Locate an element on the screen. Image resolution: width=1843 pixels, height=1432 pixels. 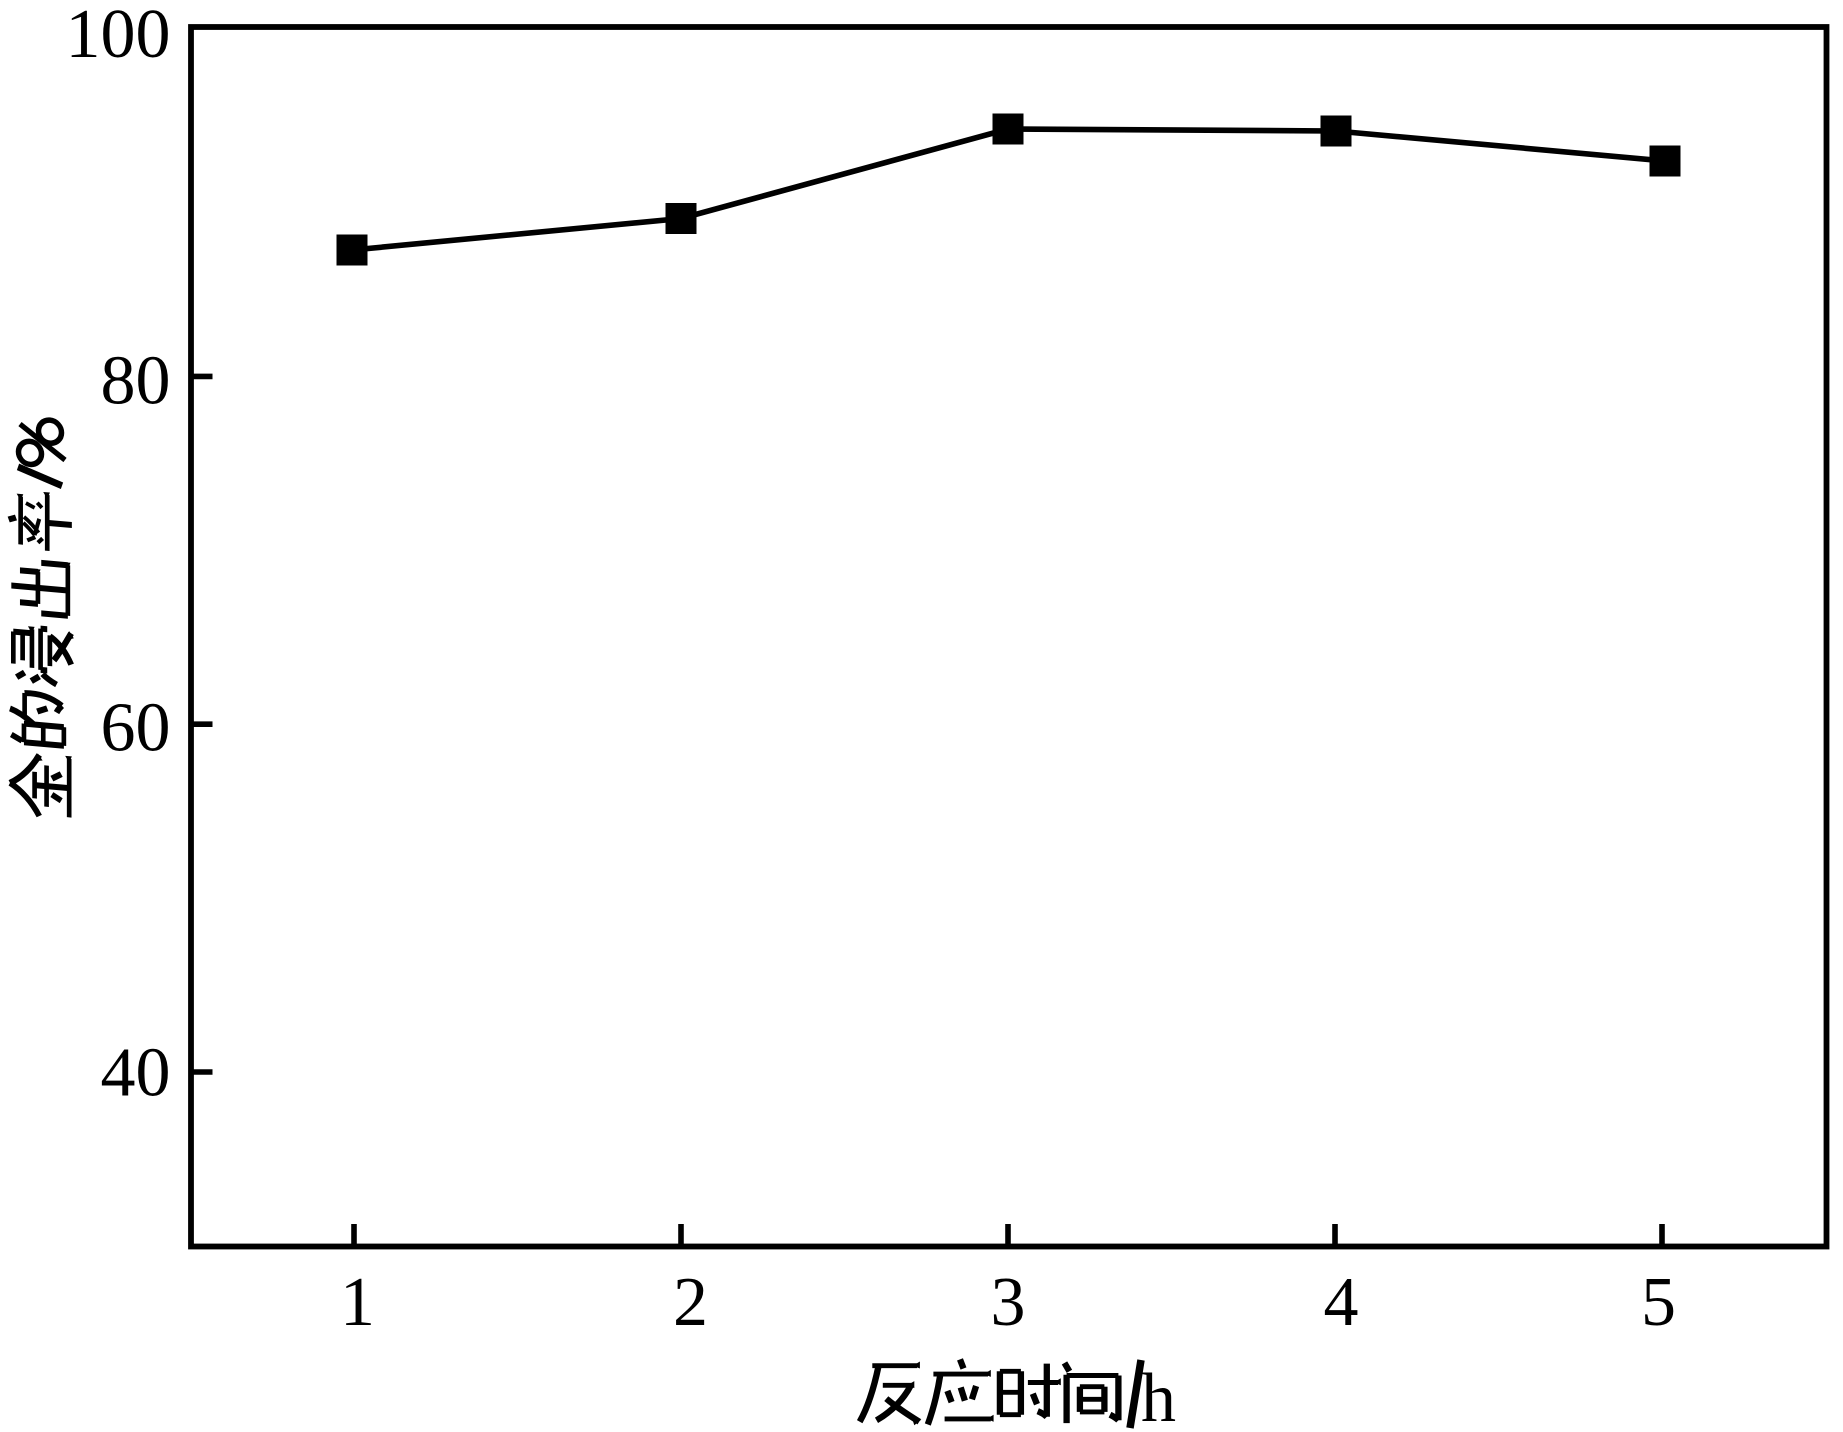
svg-text: 3 is located at coordinates (1008, 1302).